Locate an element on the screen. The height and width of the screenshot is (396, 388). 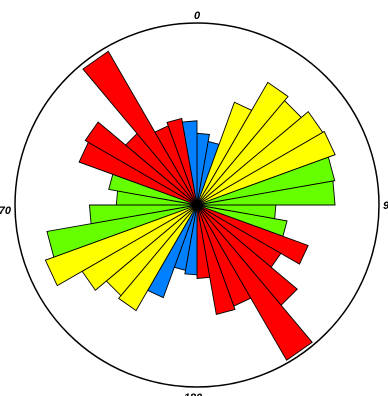
angle-label-180: 180 is located at coordinates (193, 394).